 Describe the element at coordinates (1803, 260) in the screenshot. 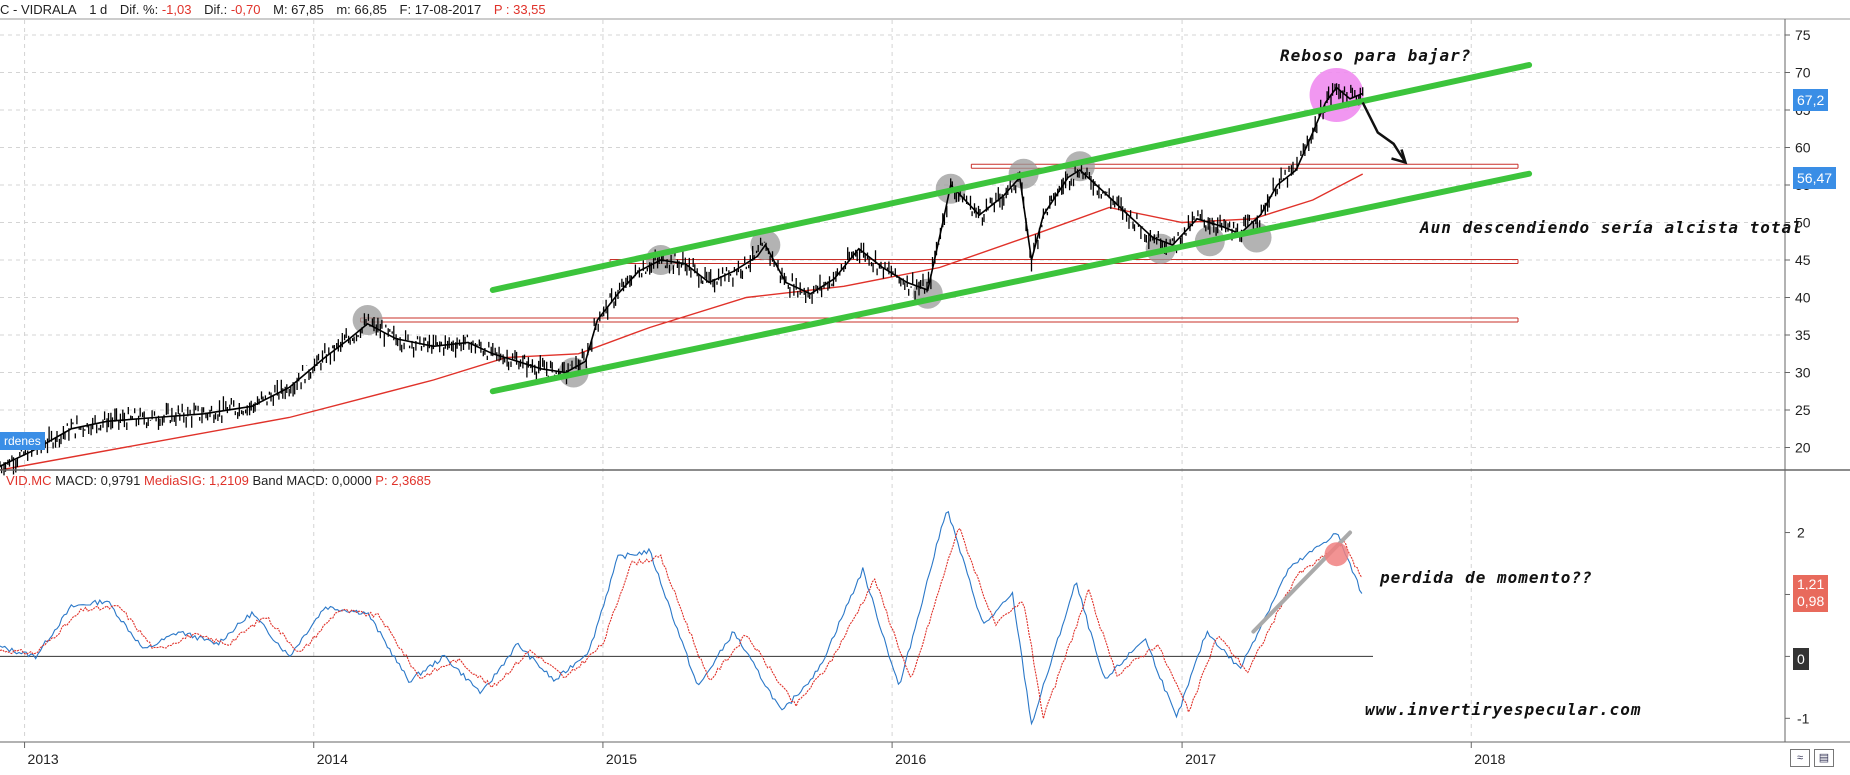

I see `price-tick-label: 45` at that location.